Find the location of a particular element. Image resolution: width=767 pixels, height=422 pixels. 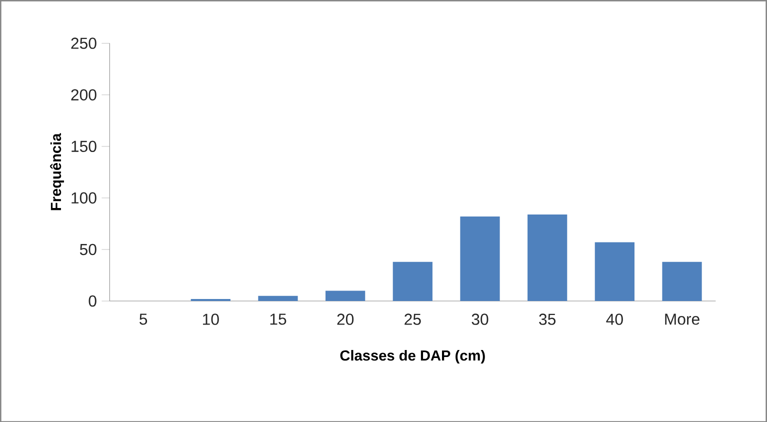

y-axis-title: Frequência is located at coordinates (57, 171).